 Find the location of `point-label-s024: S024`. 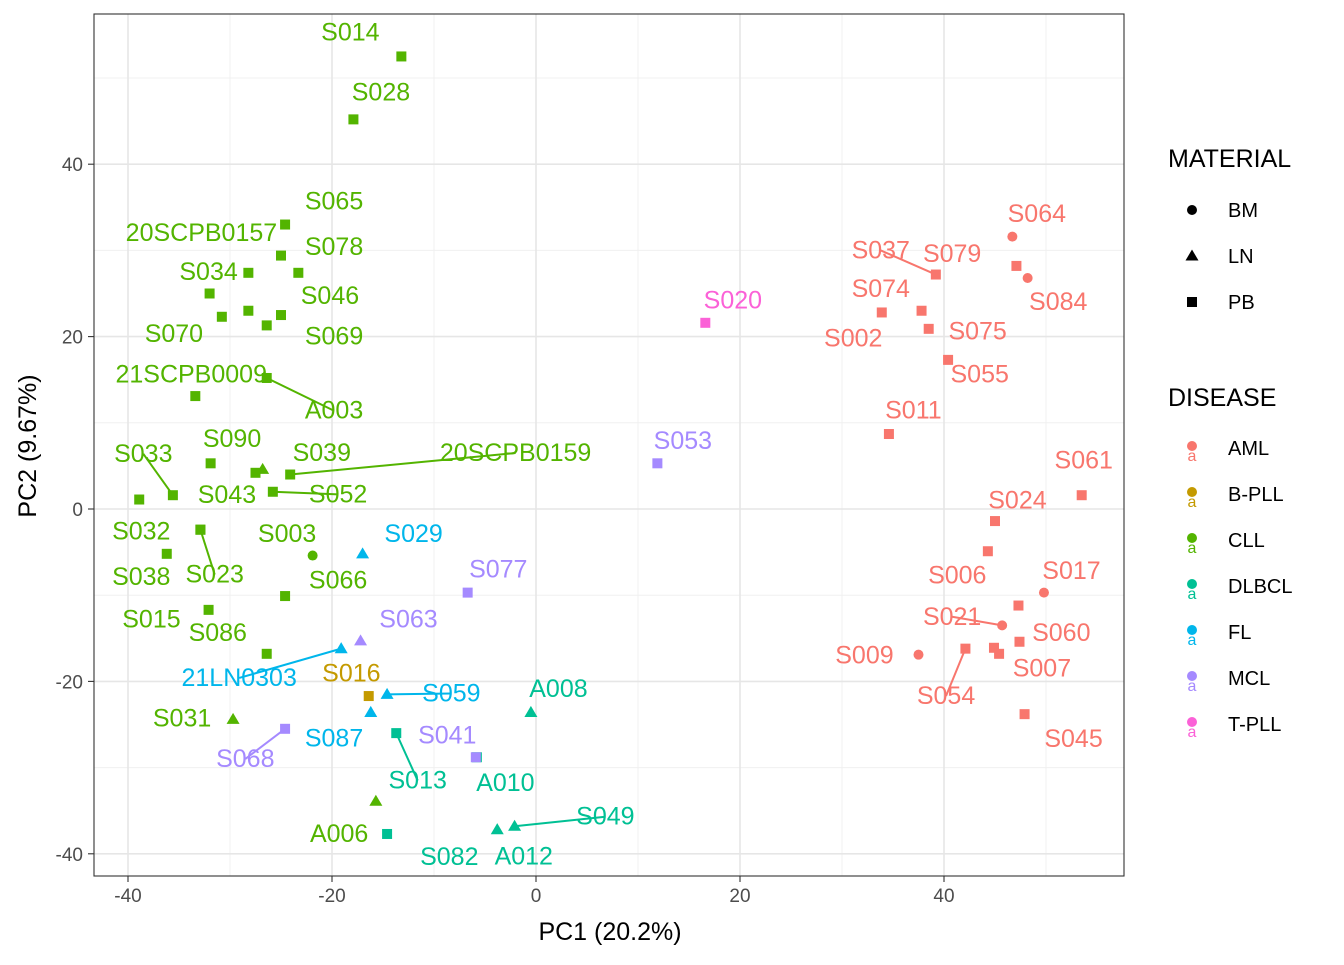

point-label-s024: S024 is located at coordinates (1017, 500).